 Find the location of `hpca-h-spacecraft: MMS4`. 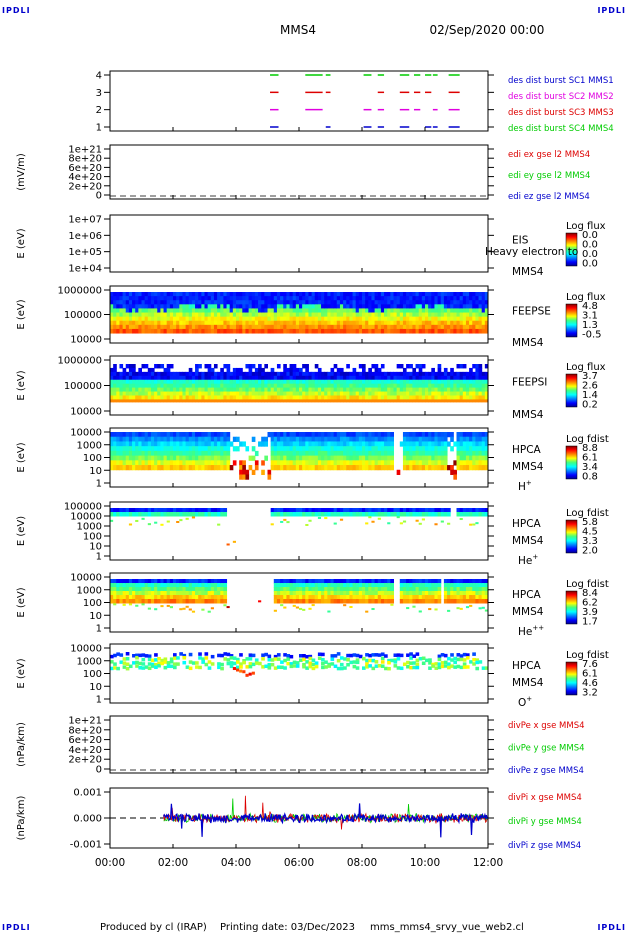

hpca-h-spacecraft: MMS4 is located at coordinates (528, 467).